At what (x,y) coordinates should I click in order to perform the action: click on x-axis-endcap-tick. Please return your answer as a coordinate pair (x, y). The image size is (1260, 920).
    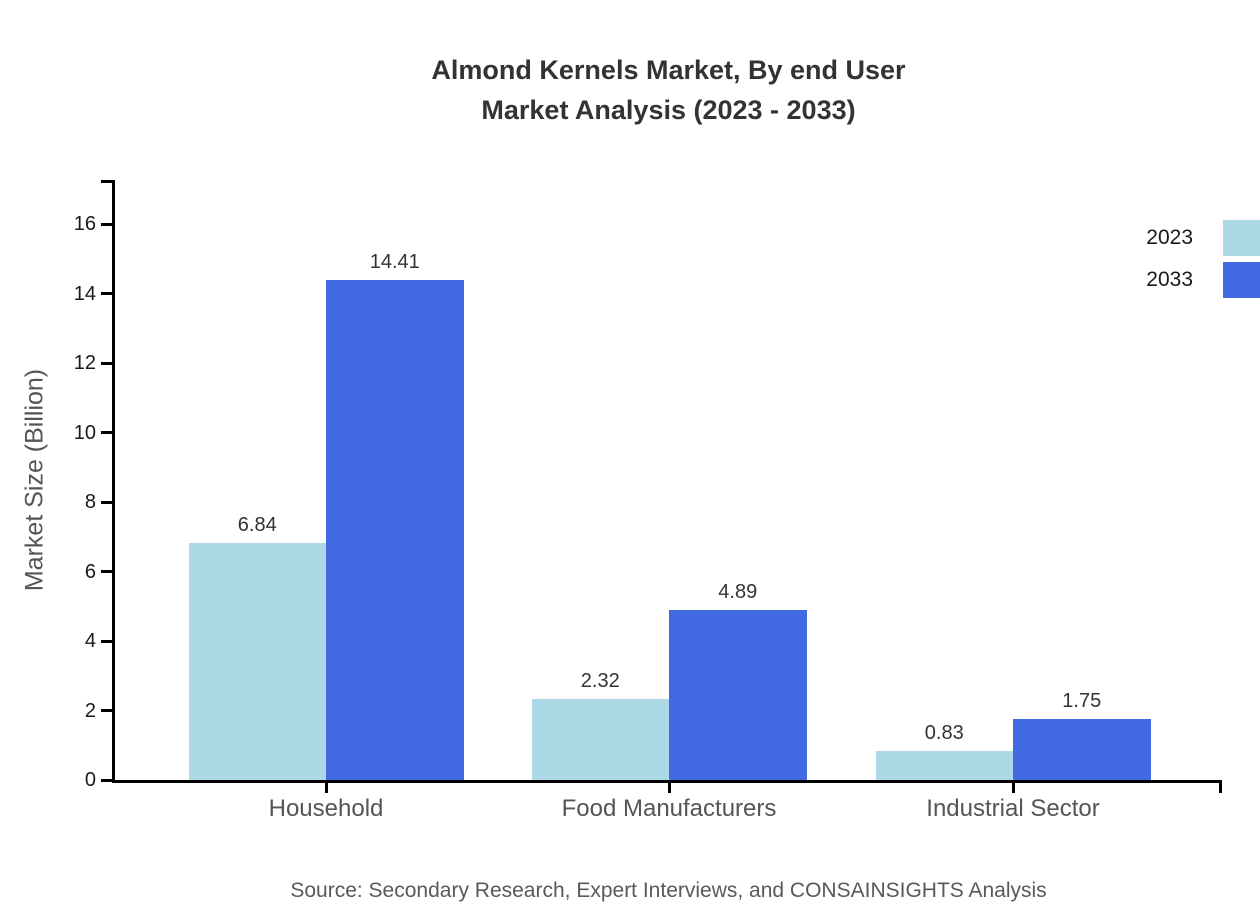
    Looking at the image, I should click on (1220, 788).